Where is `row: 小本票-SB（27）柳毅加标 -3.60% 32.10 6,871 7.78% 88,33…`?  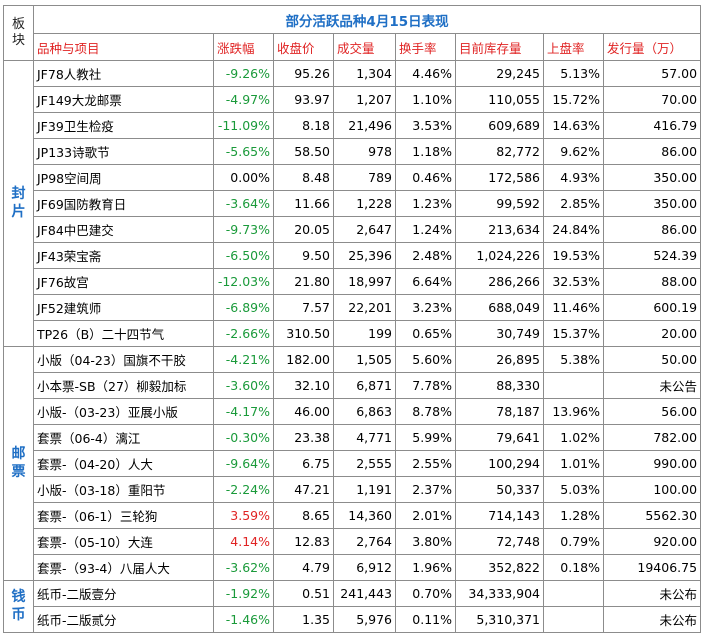
row: 小本票-SB（27）柳毅加标 -3.60% 32.10 6,871 7.78% 88,33… is located at coordinates (353, 385).